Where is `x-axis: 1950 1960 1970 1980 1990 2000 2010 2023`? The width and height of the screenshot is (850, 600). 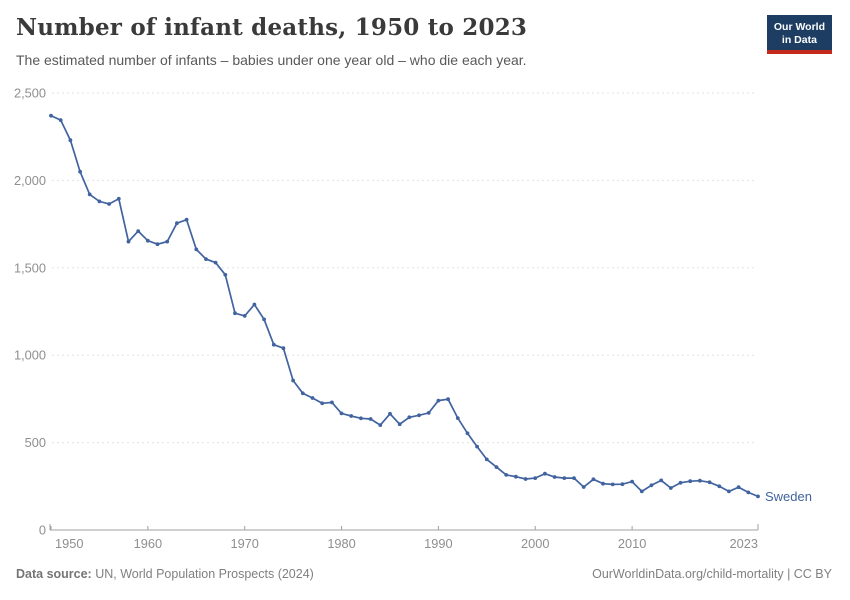 x-axis: 1950 1960 1970 1980 1990 2000 2010 2023 is located at coordinates (404, 537).